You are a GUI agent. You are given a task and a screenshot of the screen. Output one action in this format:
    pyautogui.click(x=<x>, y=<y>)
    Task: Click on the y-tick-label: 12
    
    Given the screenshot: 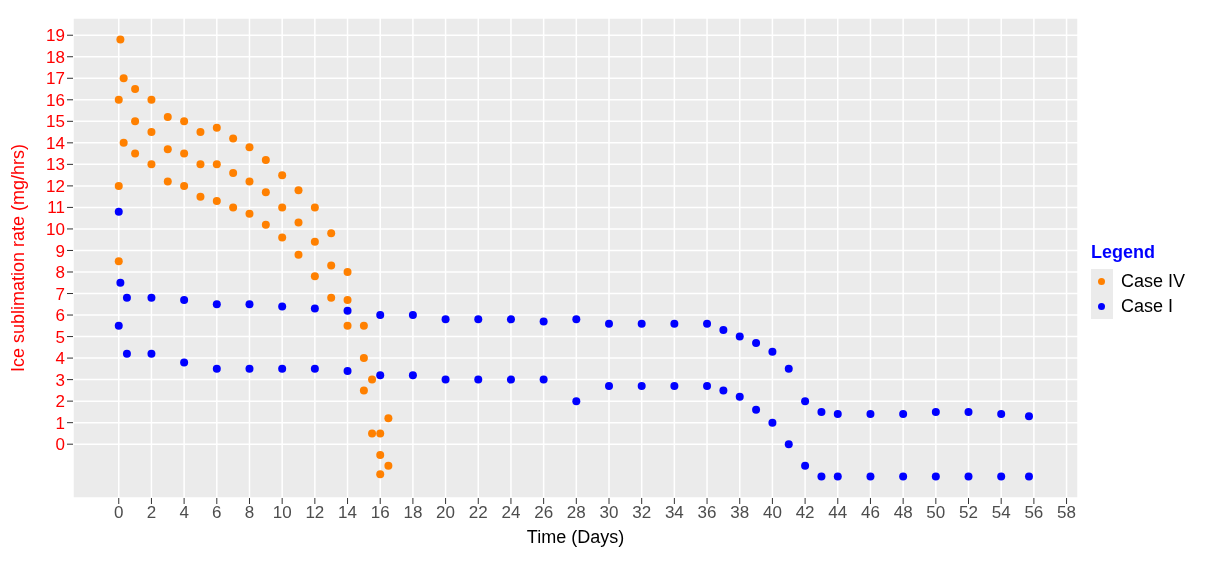 What is the action you would take?
    pyautogui.click(x=55, y=186)
    